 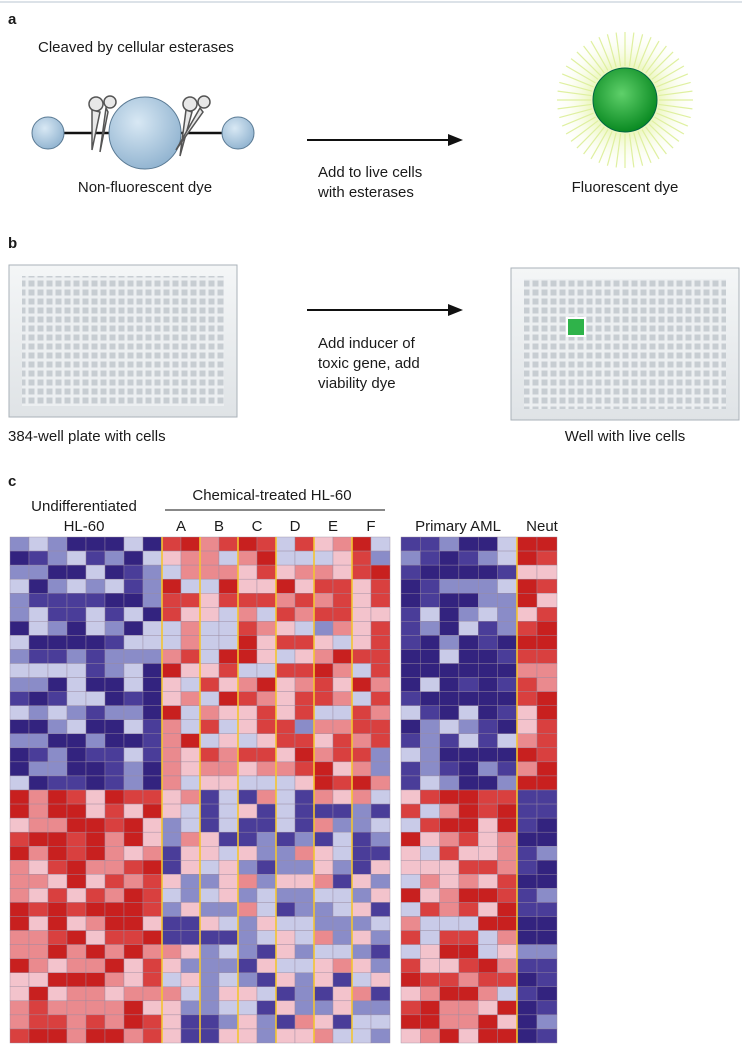 I want to click on well-plate, so click(x=123, y=341).